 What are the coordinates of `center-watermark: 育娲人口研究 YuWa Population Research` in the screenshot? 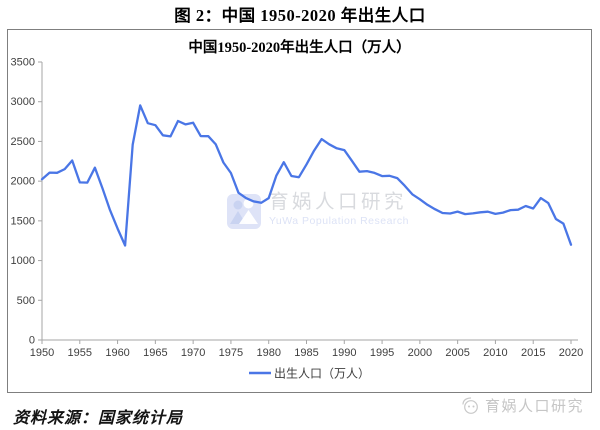 It's located at (318, 210).